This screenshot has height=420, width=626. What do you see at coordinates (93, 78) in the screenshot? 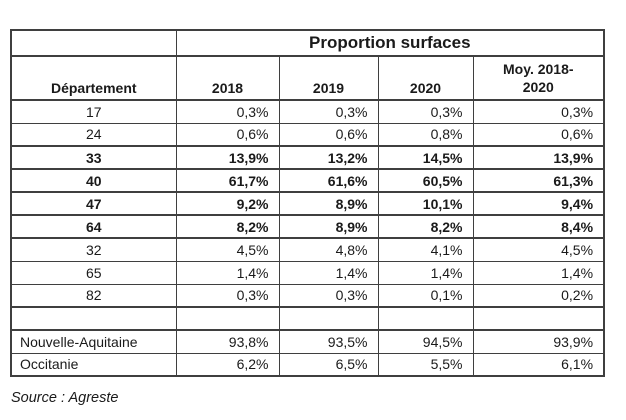
I see `column-header-departement: Département` at bounding box center [93, 78].